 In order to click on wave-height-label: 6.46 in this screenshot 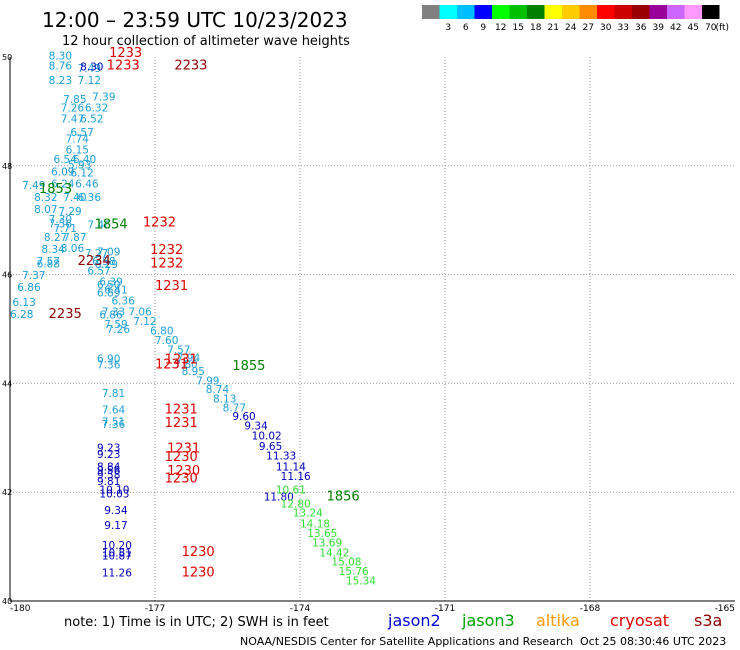, I will do `click(87, 185)`.